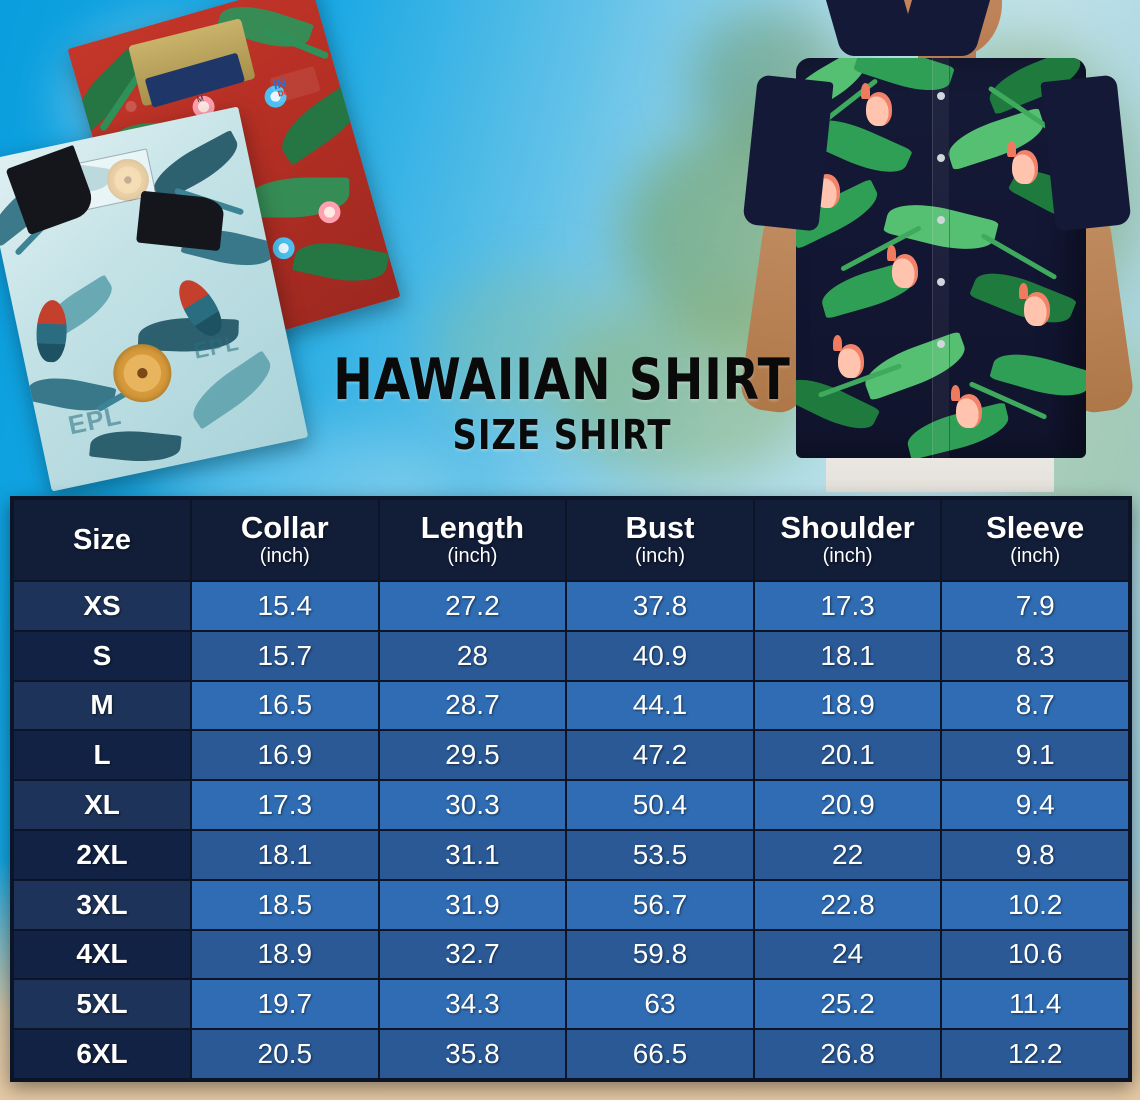 This screenshot has width=1140, height=1100. What do you see at coordinates (847, 528) in the screenshot?
I see `column-header-shoulder-label: Shoulder` at bounding box center [847, 528].